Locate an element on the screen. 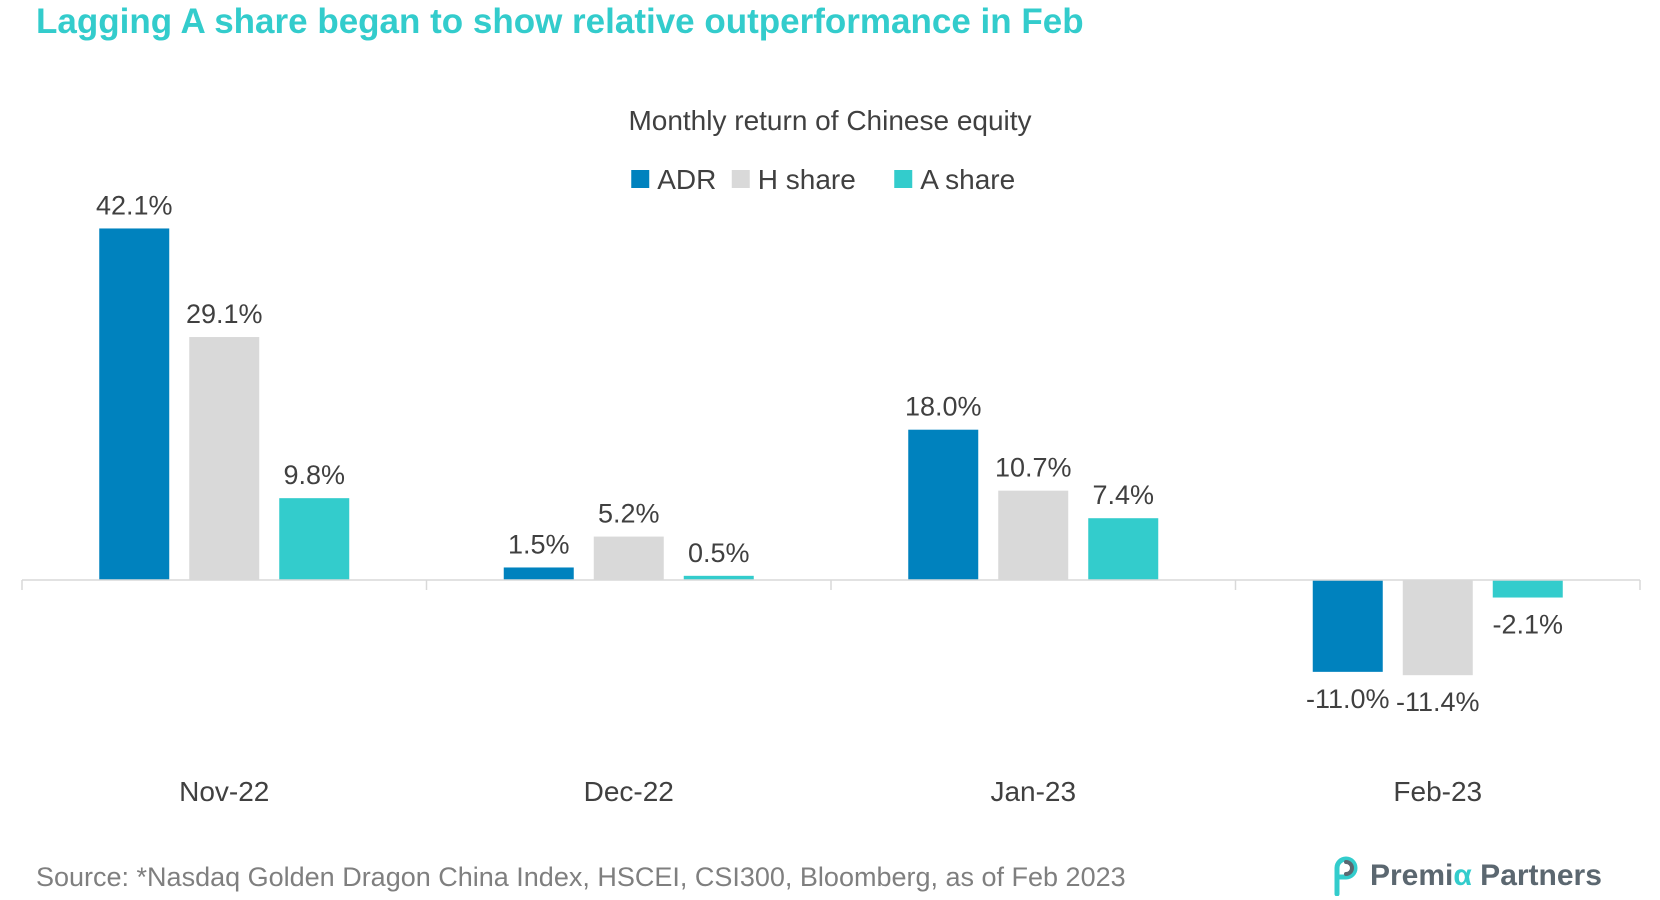  chart-title: Monthly return of Chinese equity is located at coordinates (829, 120).